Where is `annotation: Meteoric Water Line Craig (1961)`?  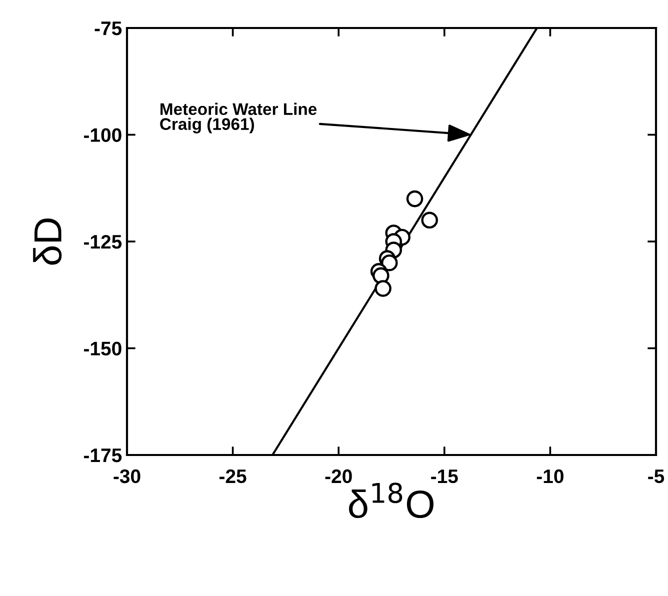
annotation: Meteoric Water Line Craig (1961) is located at coordinates (238, 118).